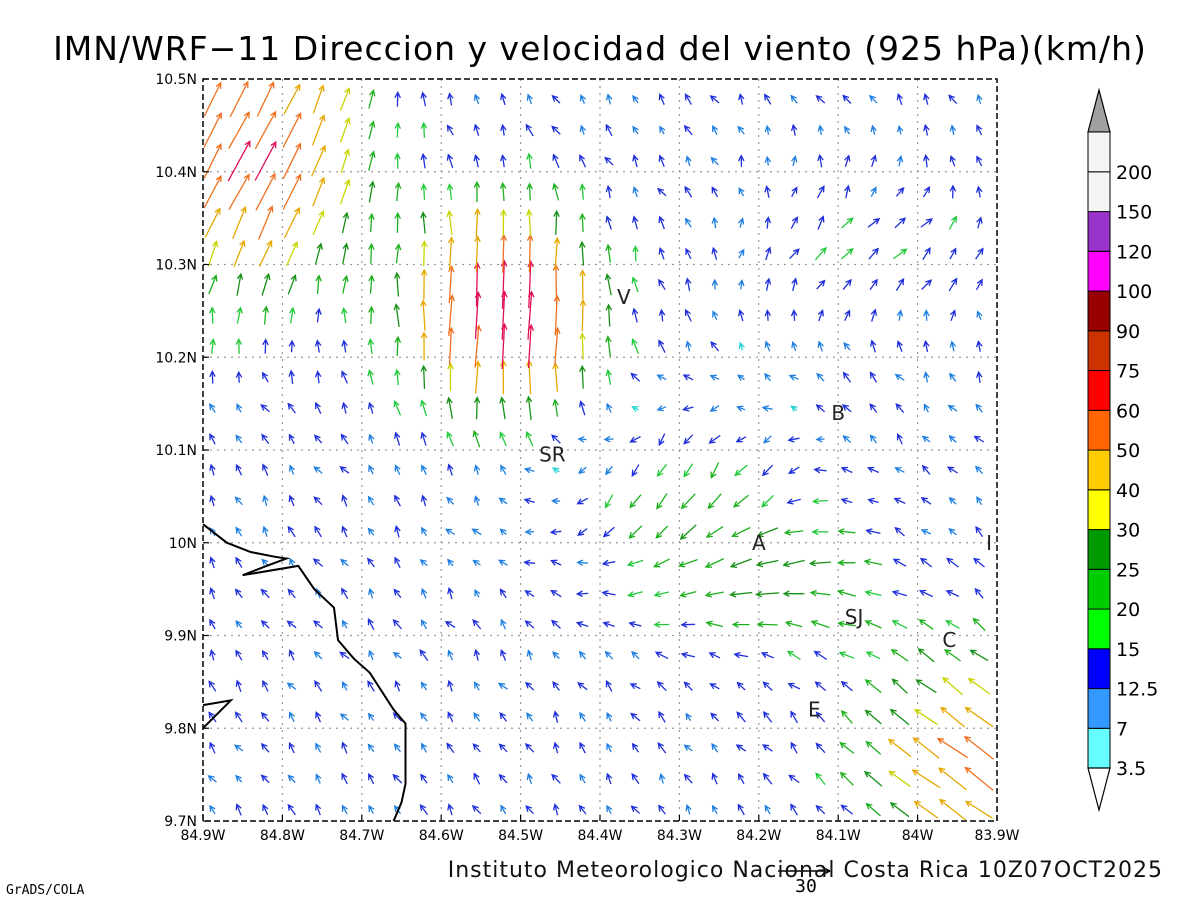  What do you see at coordinates (989, 543) in the screenshot?
I see `place-label: I` at bounding box center [989, 543].